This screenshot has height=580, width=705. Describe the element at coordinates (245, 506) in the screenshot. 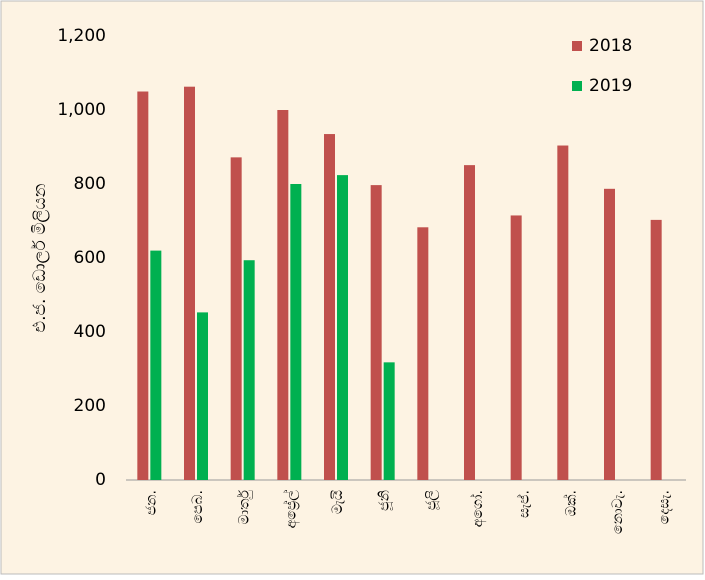

I see `x-tick-label: මාර්තු` at that location.